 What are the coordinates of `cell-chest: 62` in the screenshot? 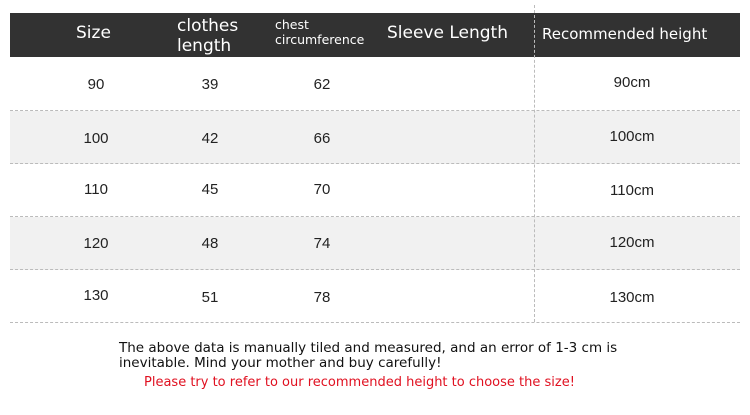 It's located at (322, 84).